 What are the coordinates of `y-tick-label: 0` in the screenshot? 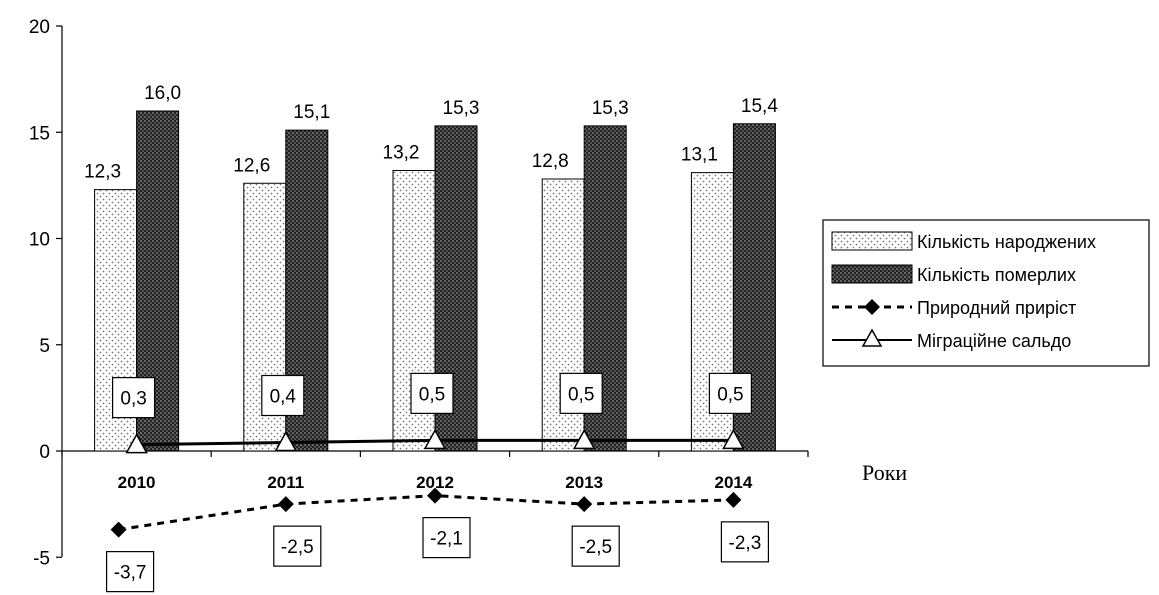 It's located at (44, 452).